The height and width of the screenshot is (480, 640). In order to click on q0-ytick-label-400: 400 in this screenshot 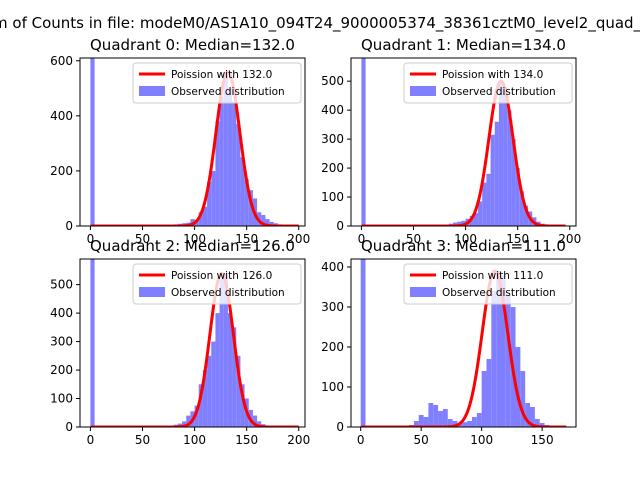, I will do `click(61, 116)`.